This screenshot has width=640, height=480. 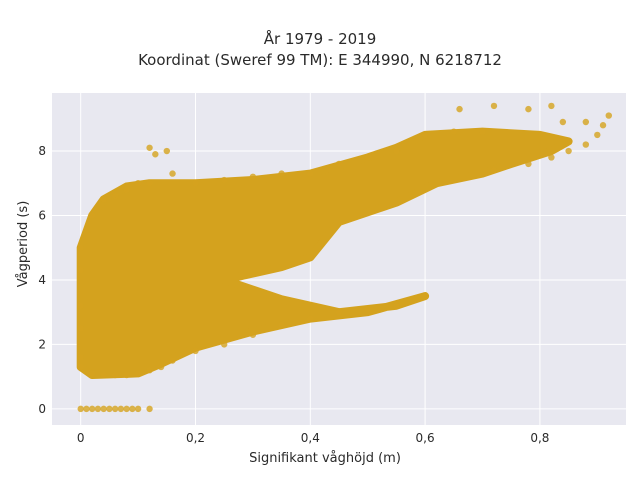 What do you see at coordinates (42, 344) in the screenshot?
I see `y-tick-label: 2` at bounding box center [42, 344].